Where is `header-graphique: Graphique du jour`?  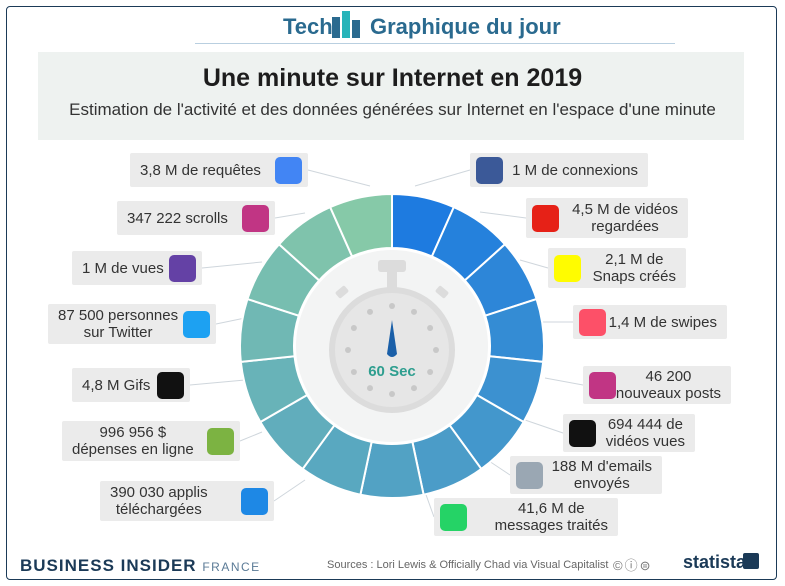 header-graphique: Graphique du jour is located at coordinates (465, 26).